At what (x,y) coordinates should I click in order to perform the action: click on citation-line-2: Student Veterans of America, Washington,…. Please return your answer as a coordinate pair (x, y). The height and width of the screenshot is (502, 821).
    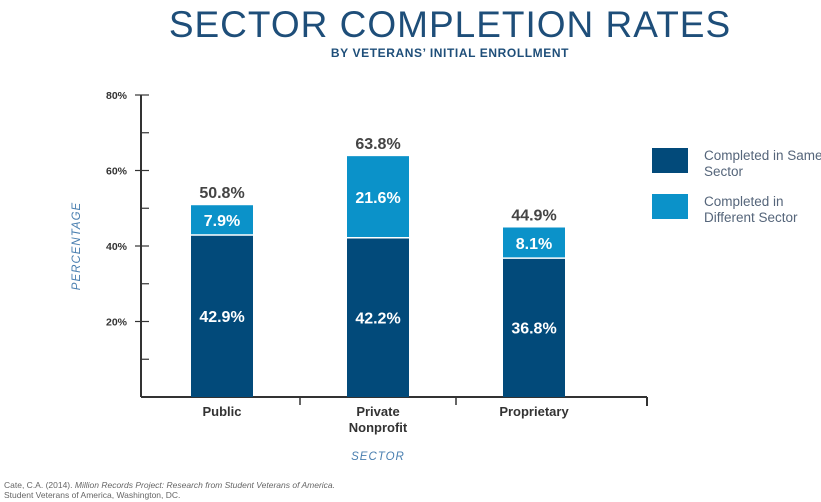
    Looking at the image, I should click on (92, 495).